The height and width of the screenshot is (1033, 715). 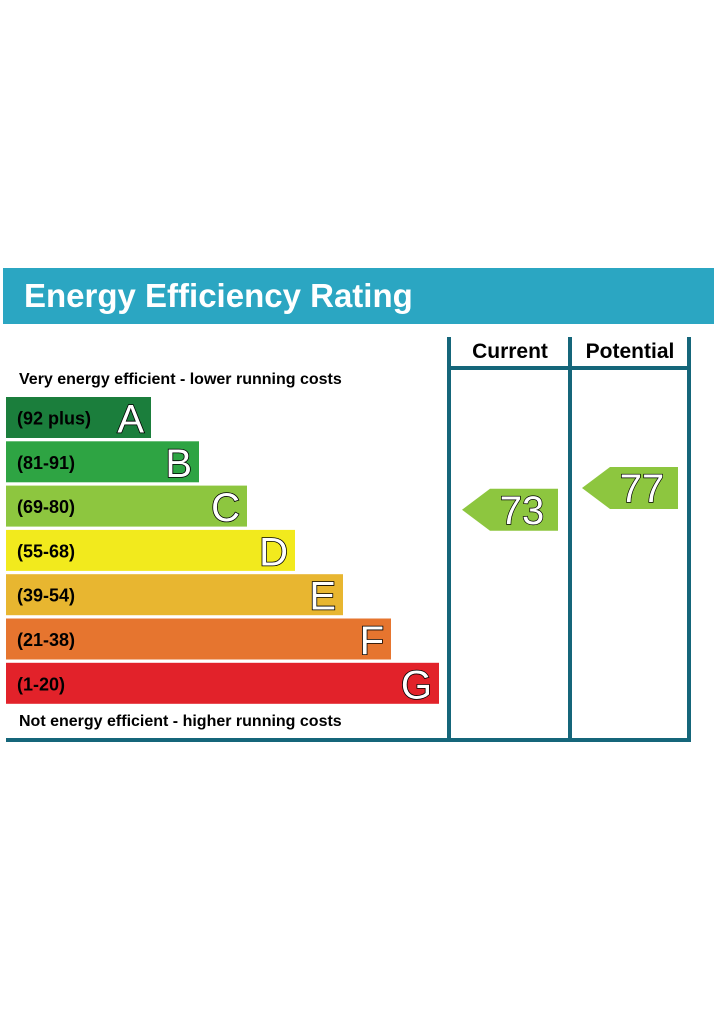 What do you see at coordinates (46, 596) in the screenshot?
I see `band-range-e: (39-54)` at bounding box center [46, 596].